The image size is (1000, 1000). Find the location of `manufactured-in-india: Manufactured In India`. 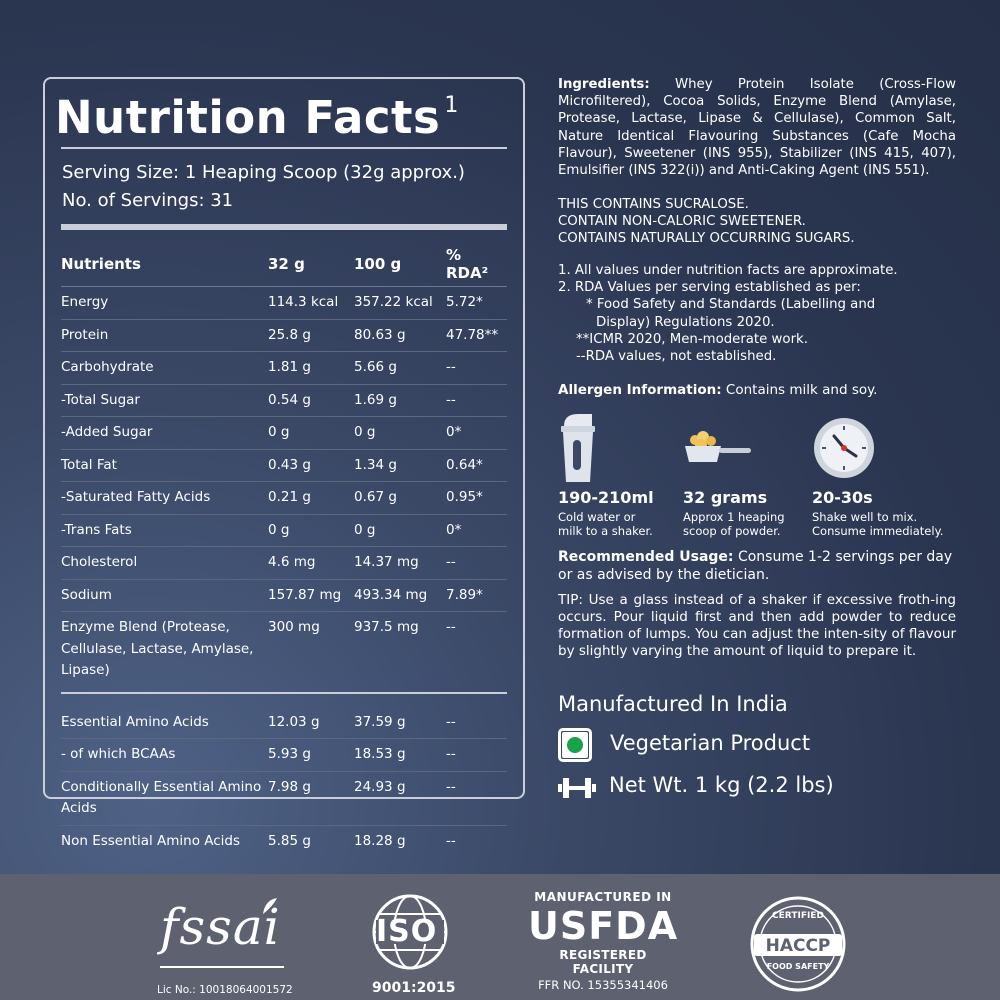

manufactured-in-india: Manufactured In India is located at coordinates (673, 704).